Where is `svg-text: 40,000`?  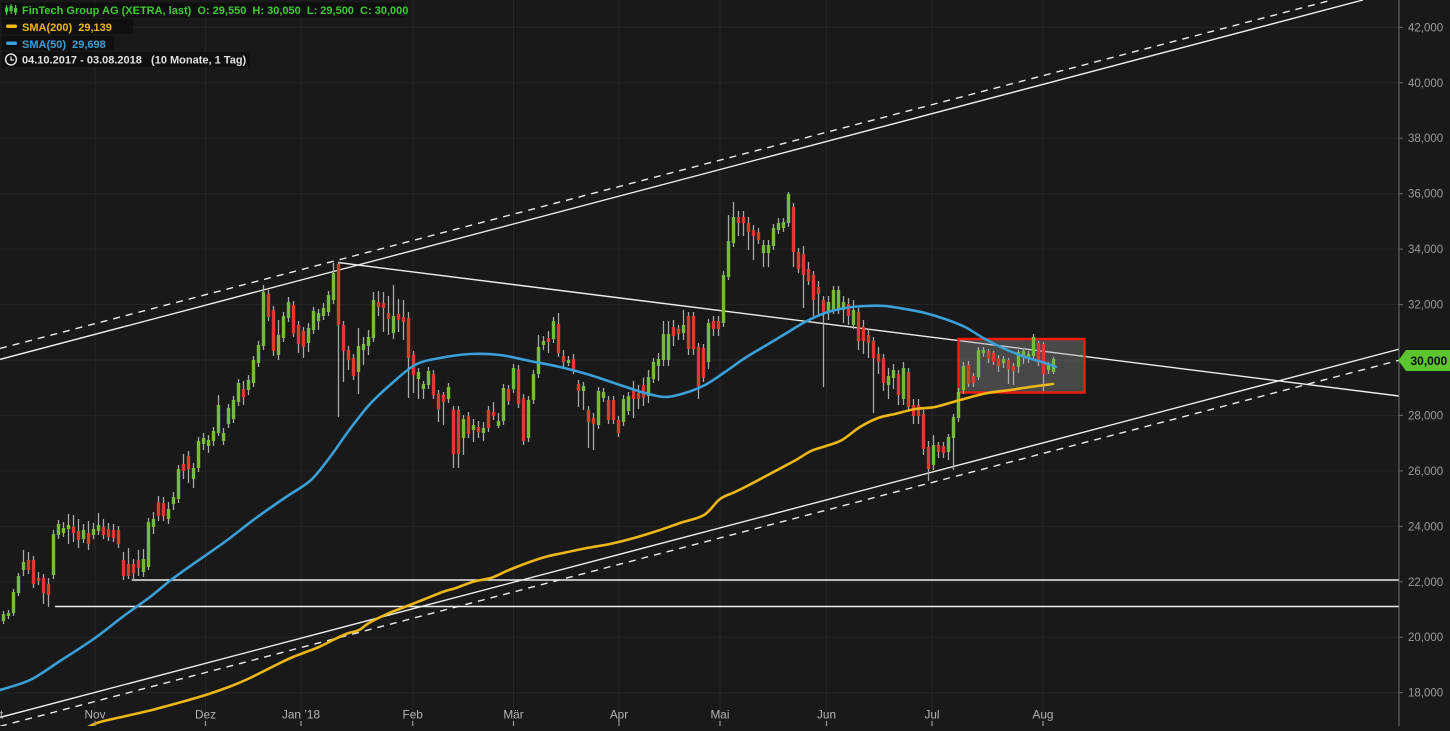
svg-text: 40,000 is located at coordinates (1425, 84).